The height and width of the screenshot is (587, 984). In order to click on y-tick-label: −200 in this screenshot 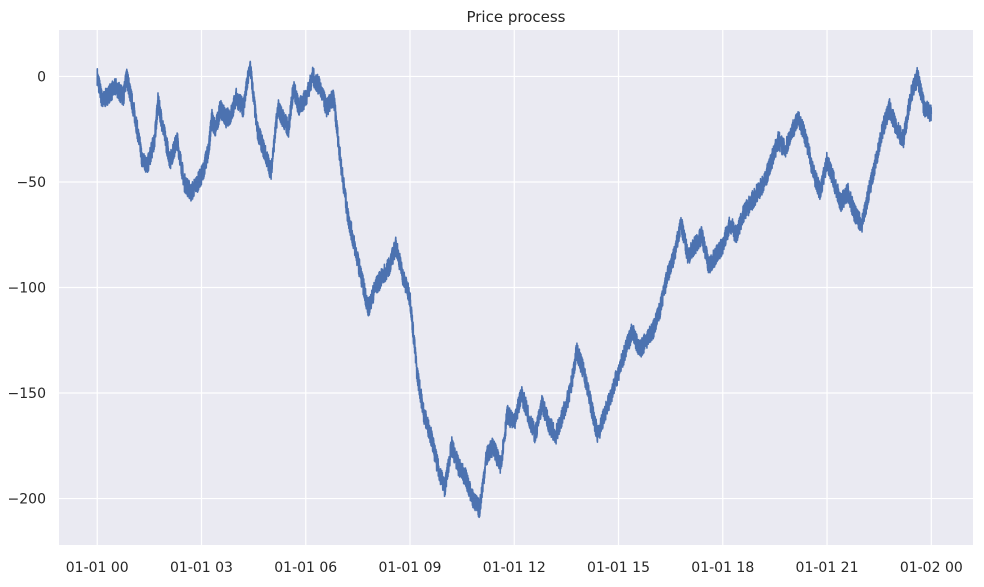, I will do `click(27, 500)`.